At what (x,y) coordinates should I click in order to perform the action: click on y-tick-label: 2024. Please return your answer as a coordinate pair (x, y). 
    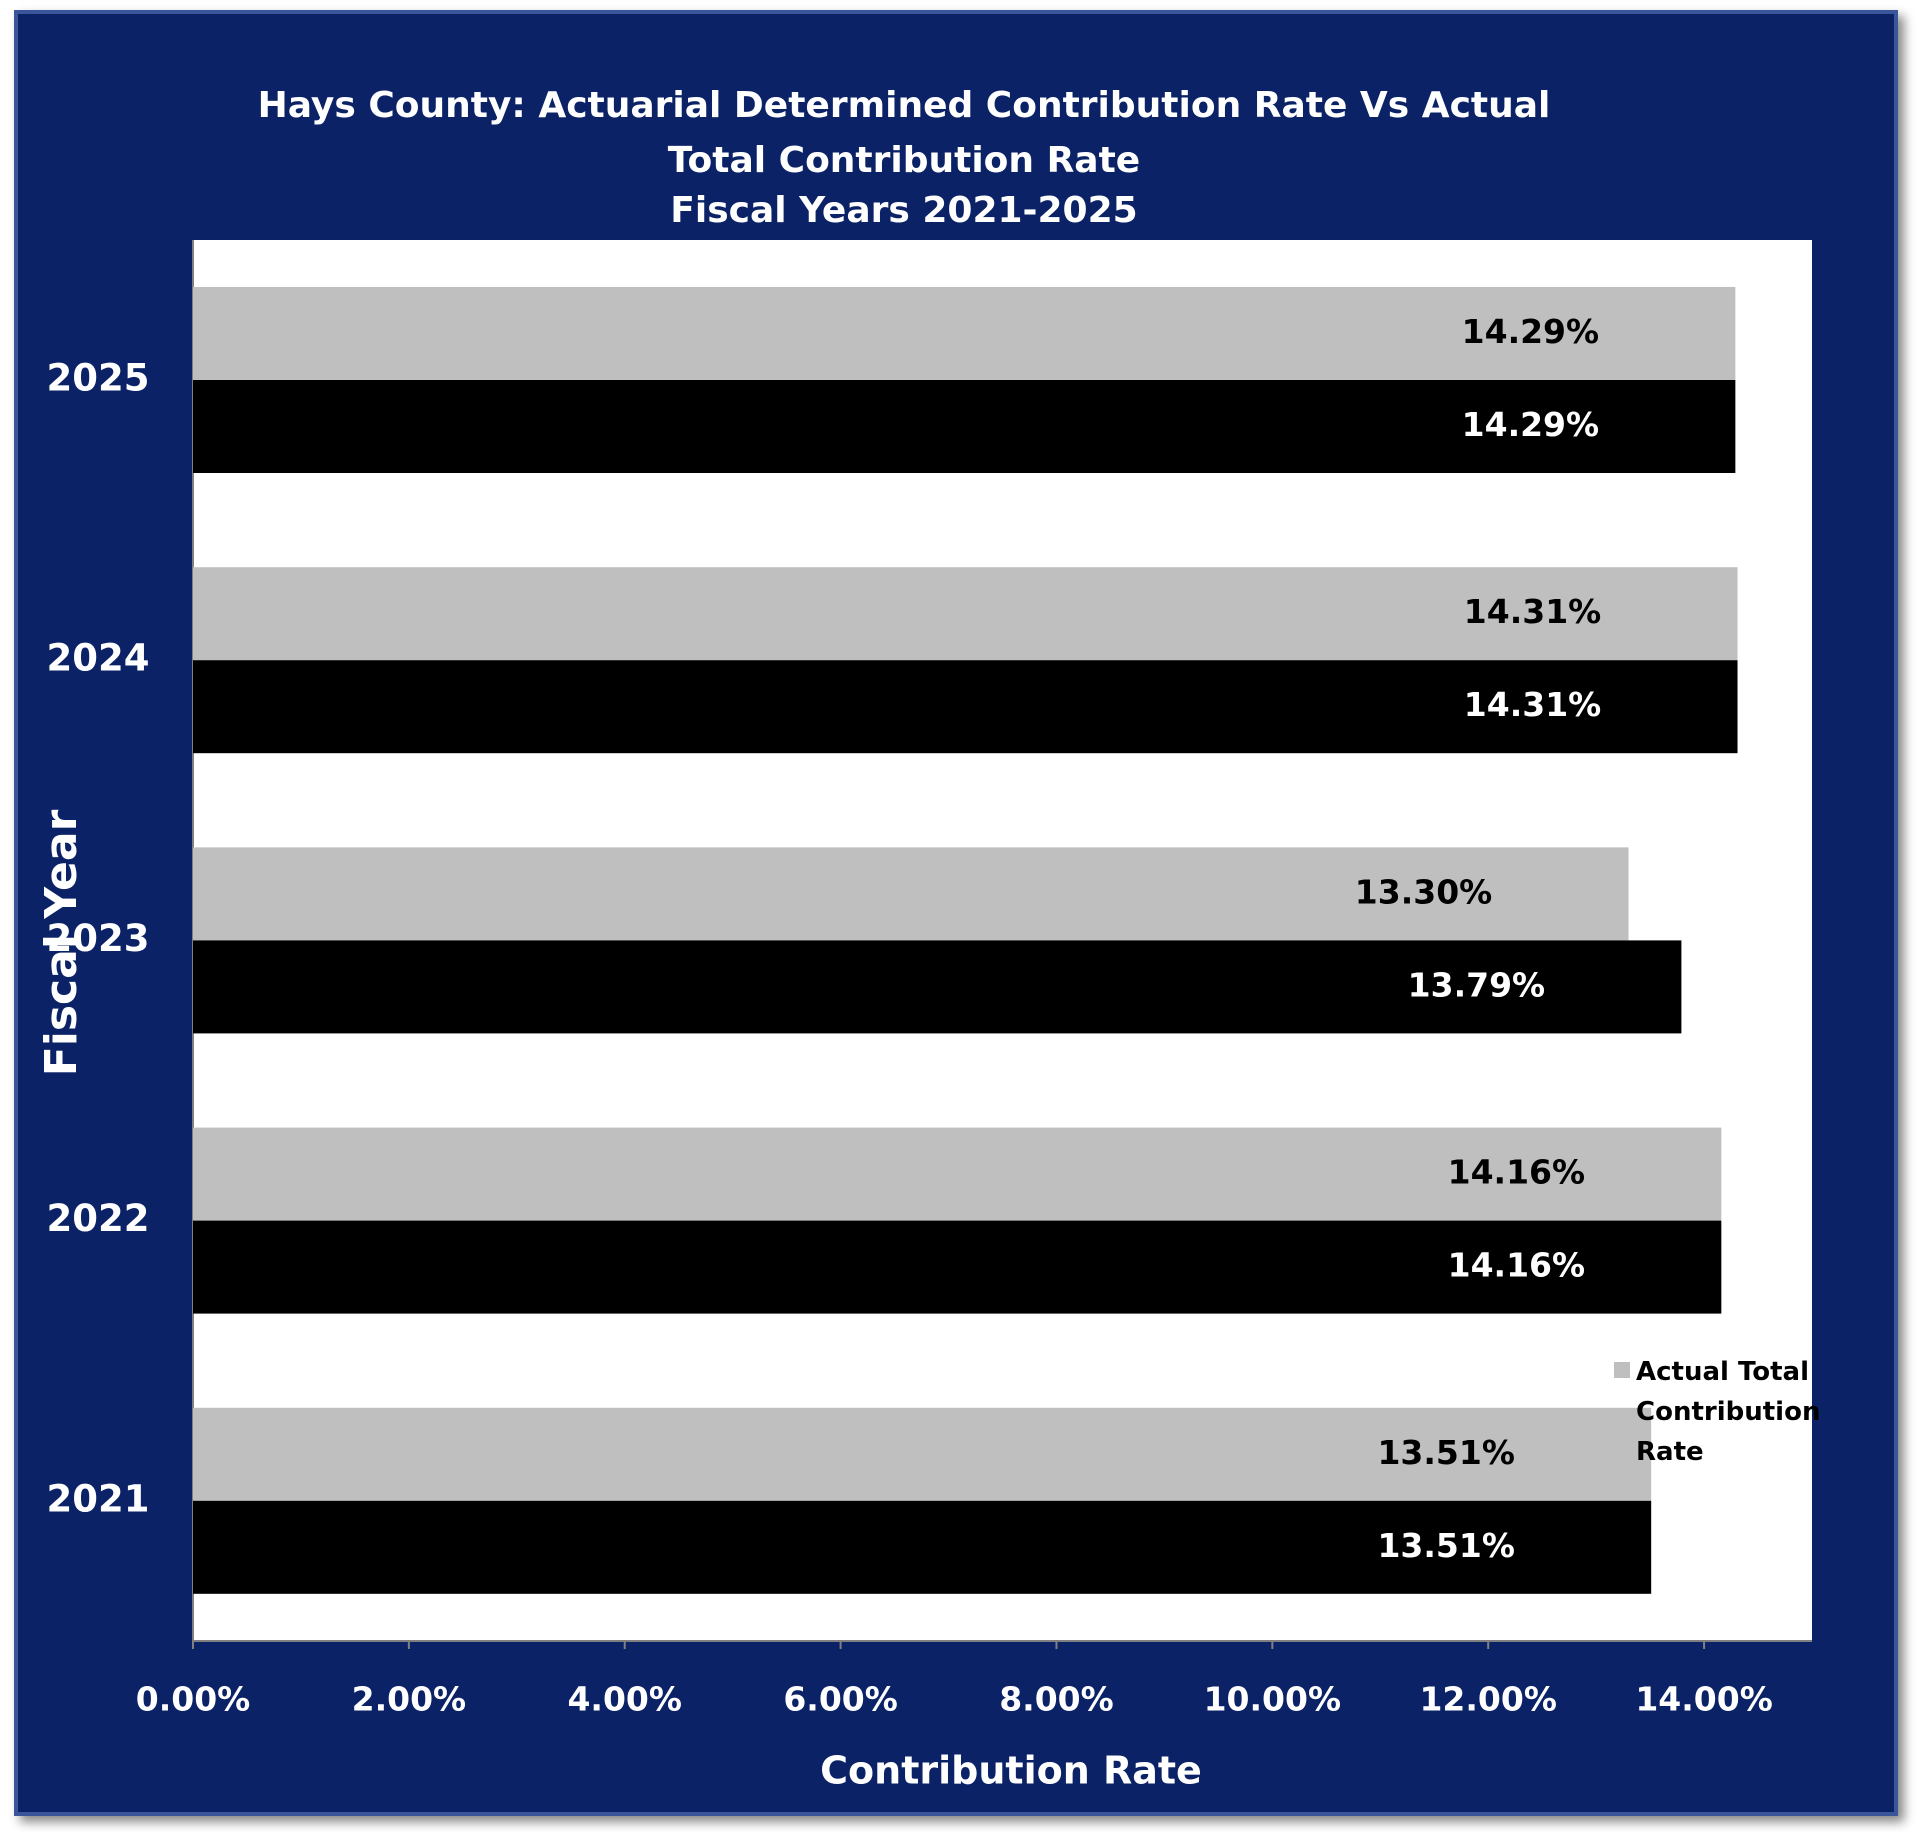
    Looking at the image, I should click on (98, 658).